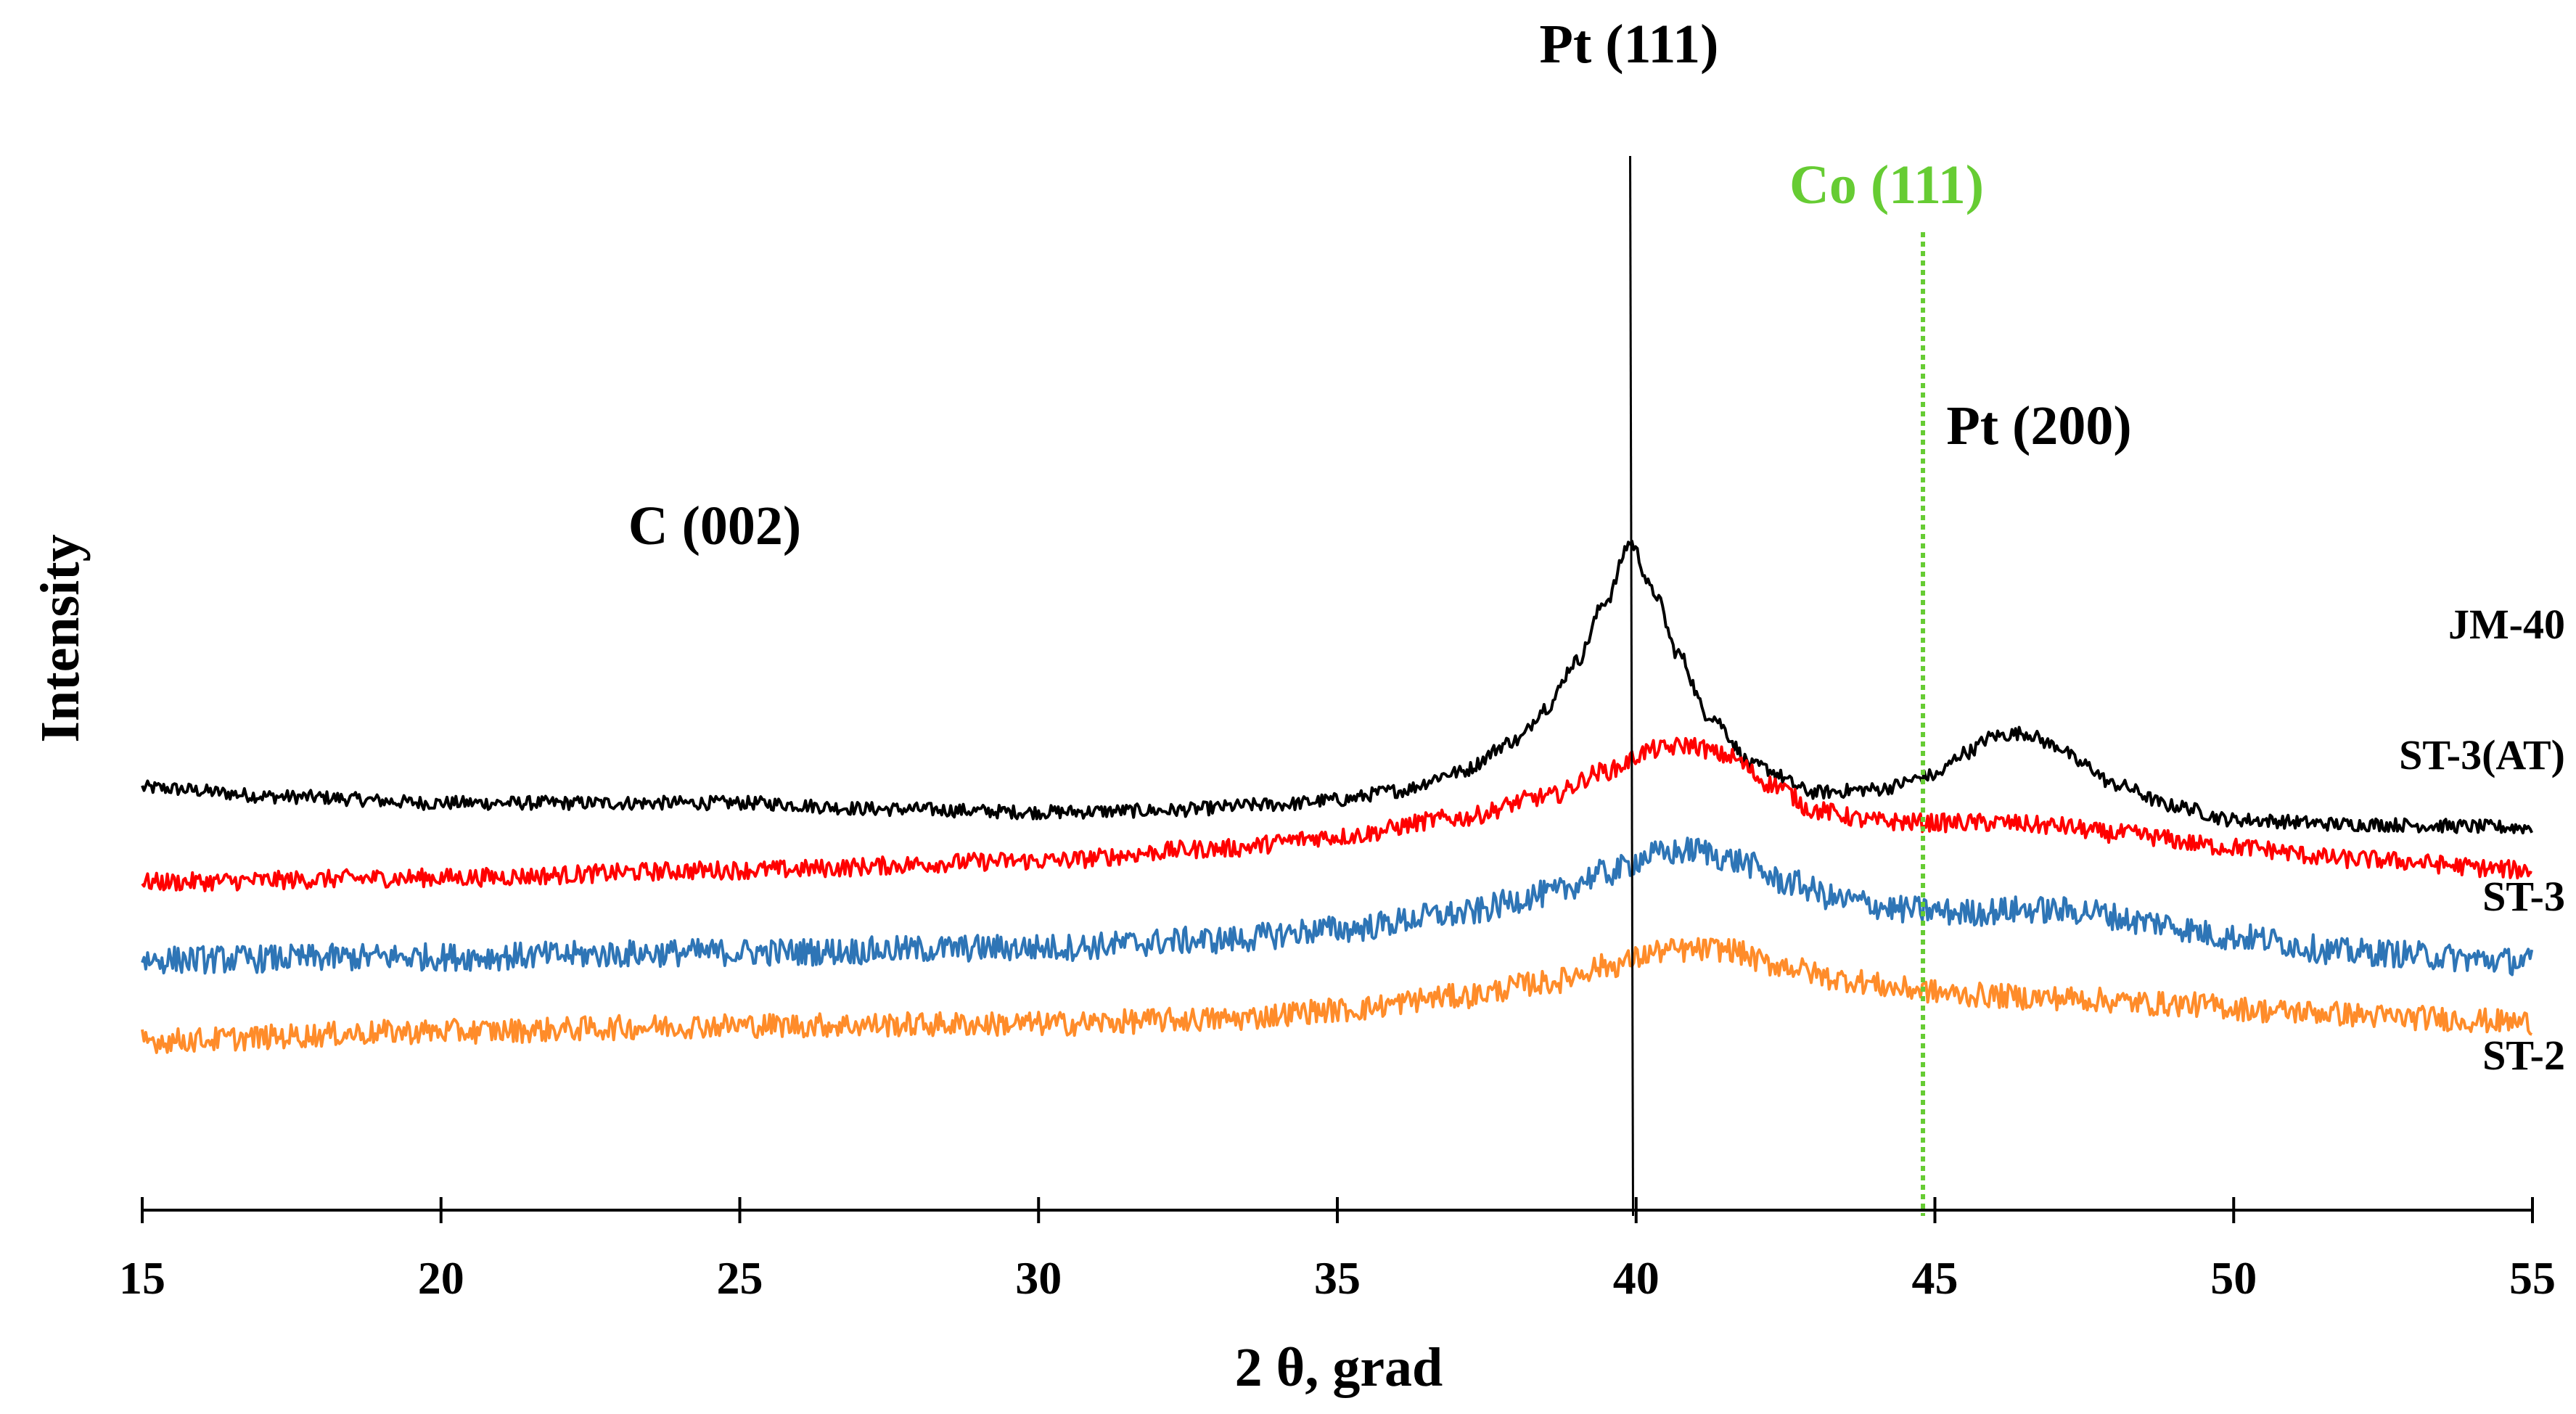 The image size is (2576, 1414). I want to click on x-tick-label: 30, so click(1038, 1278).